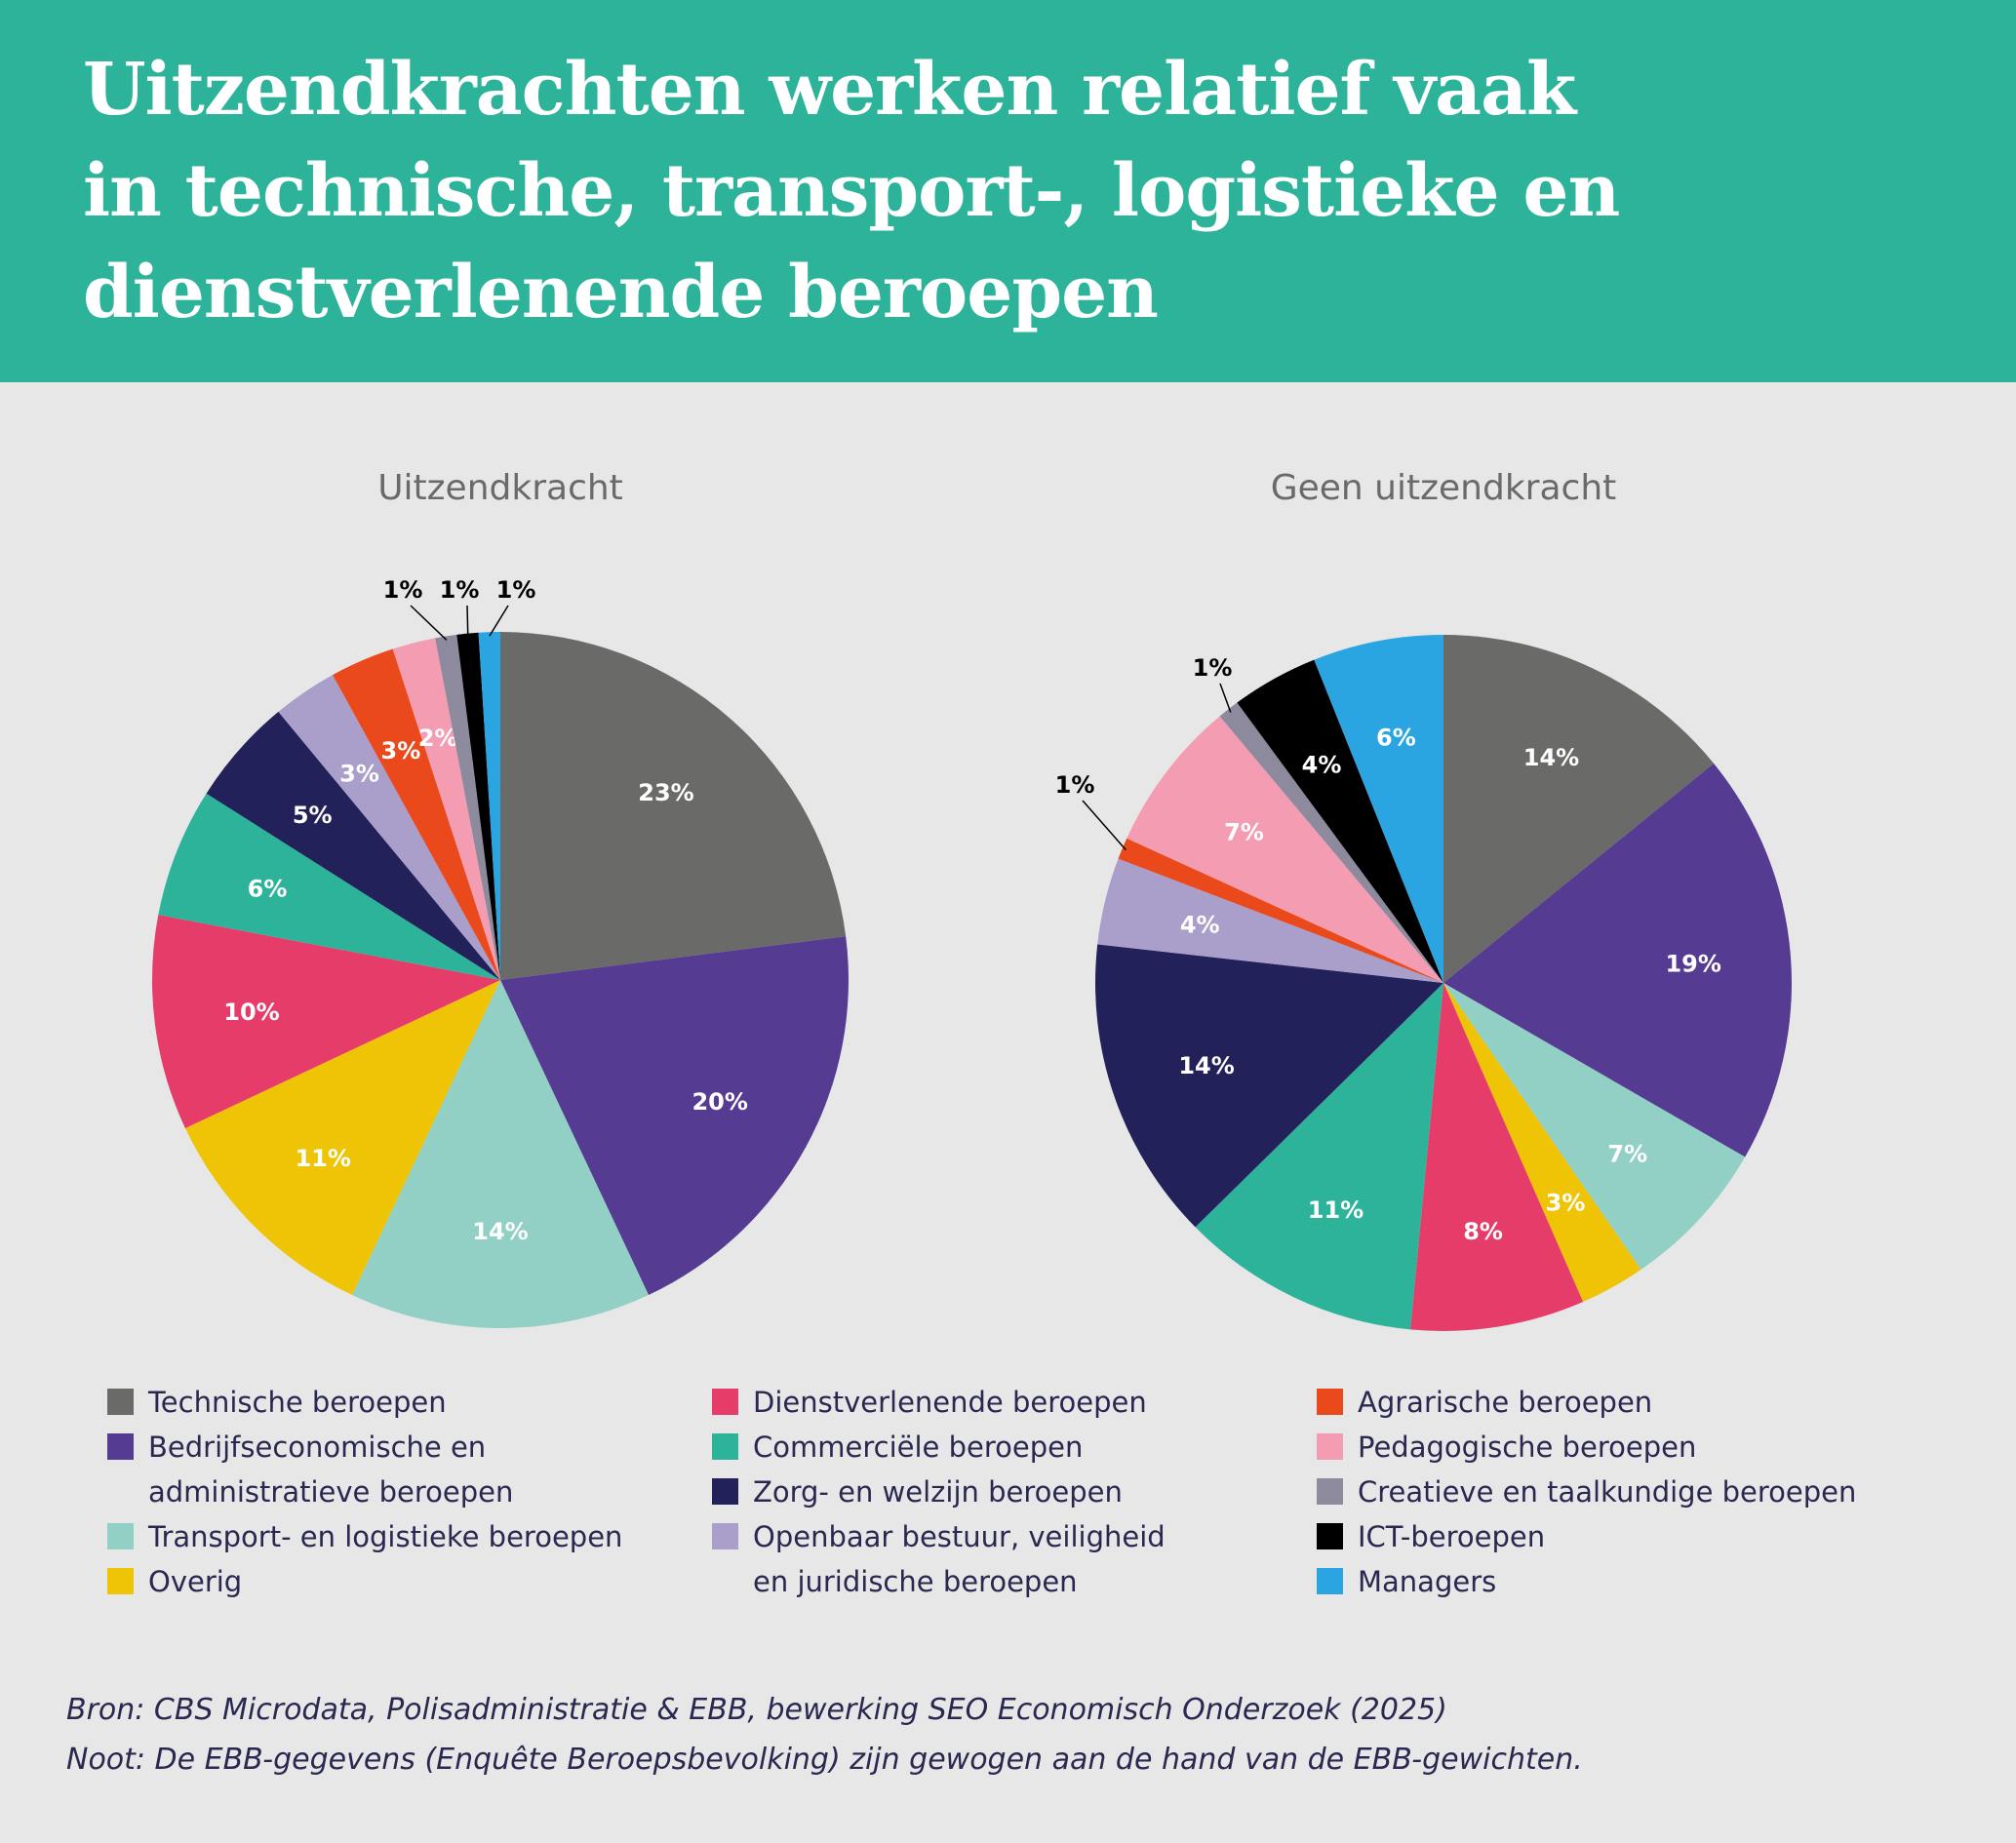 This screenshot has height=1843, width=2016. I want to click on legend-item-dienstverlenende-beroepen: Dienstverlenende beroepen, so click(939, 1402).